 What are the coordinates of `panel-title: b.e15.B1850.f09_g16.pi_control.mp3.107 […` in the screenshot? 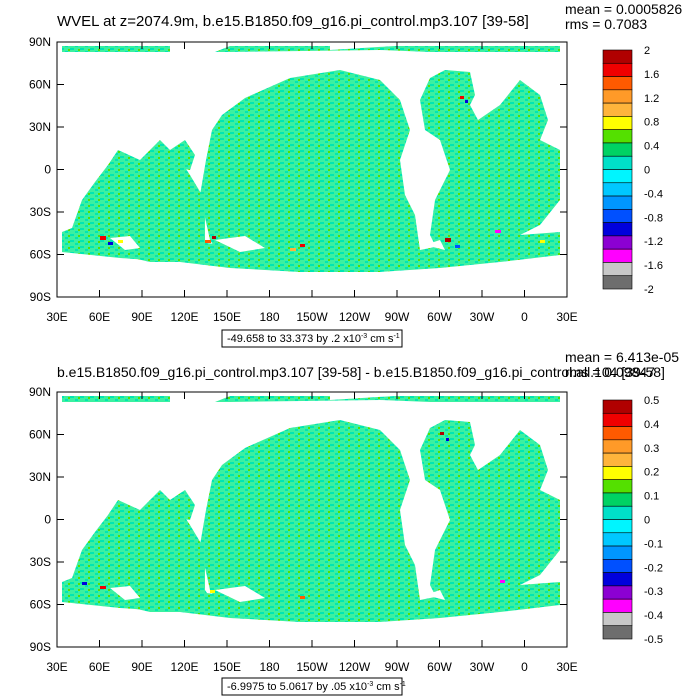 It's located at (361, 372).